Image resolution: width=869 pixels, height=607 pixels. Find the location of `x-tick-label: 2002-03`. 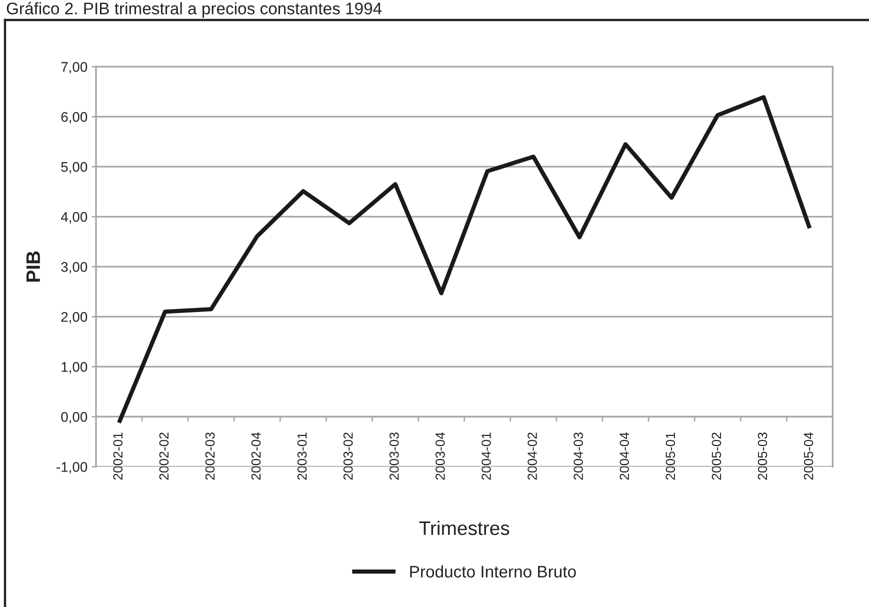

x-tick-label: 2002-03 is located at coordinates (210, 456).